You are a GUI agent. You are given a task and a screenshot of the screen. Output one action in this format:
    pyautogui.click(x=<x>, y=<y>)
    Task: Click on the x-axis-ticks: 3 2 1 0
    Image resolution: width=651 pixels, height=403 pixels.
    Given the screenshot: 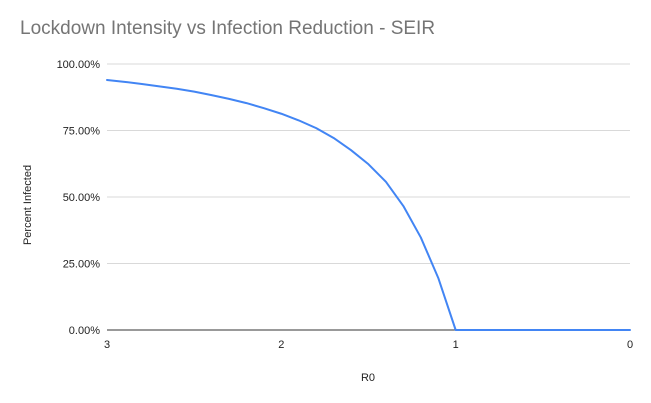 What is the action you would take?
    pyautogui.click(x=368, y=345)
    